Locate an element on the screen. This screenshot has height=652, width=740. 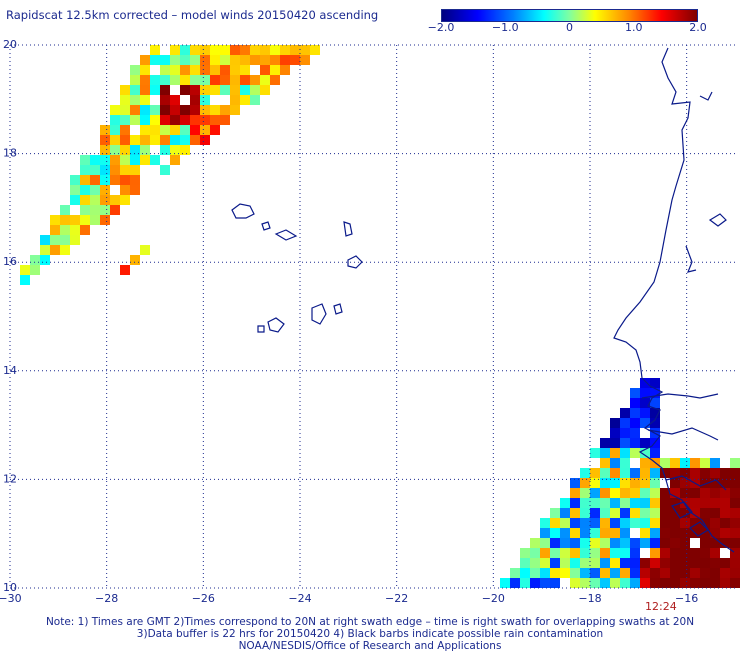
river-casamance is located at coordinates (683, 434).